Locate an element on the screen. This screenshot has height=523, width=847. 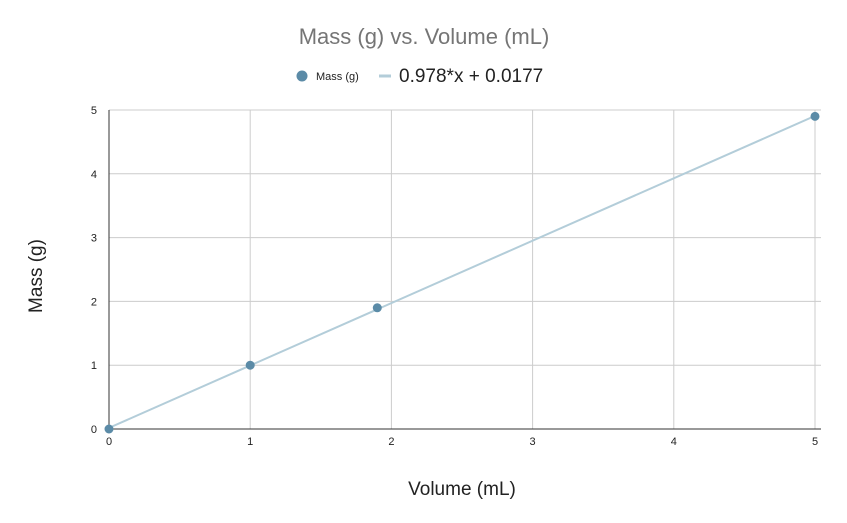
y-tick-label: 3 is located at coordinates (94, 239).